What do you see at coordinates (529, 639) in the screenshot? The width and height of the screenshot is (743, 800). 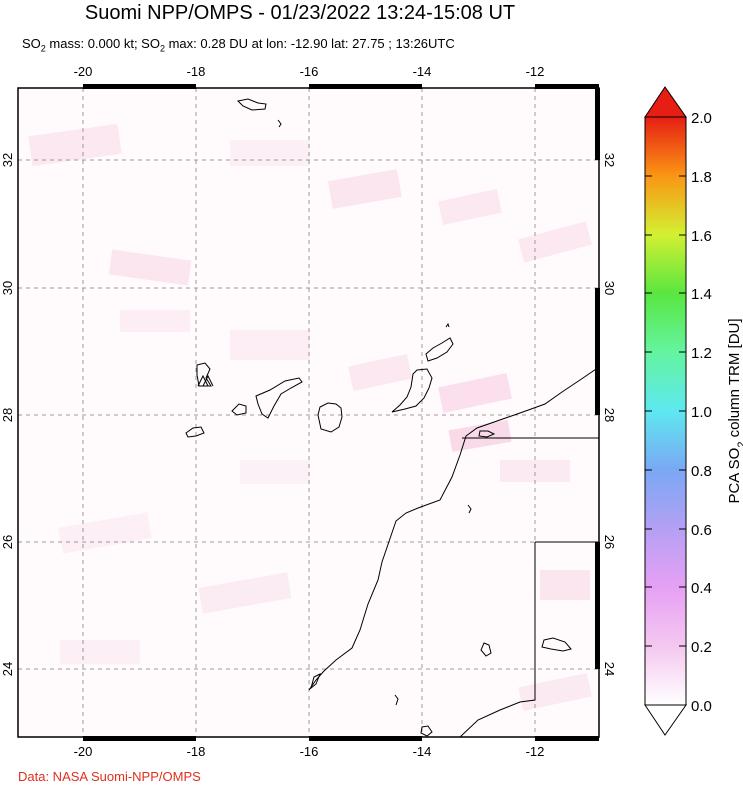 I see `mauritania-border` at bounding box center [529, 639].